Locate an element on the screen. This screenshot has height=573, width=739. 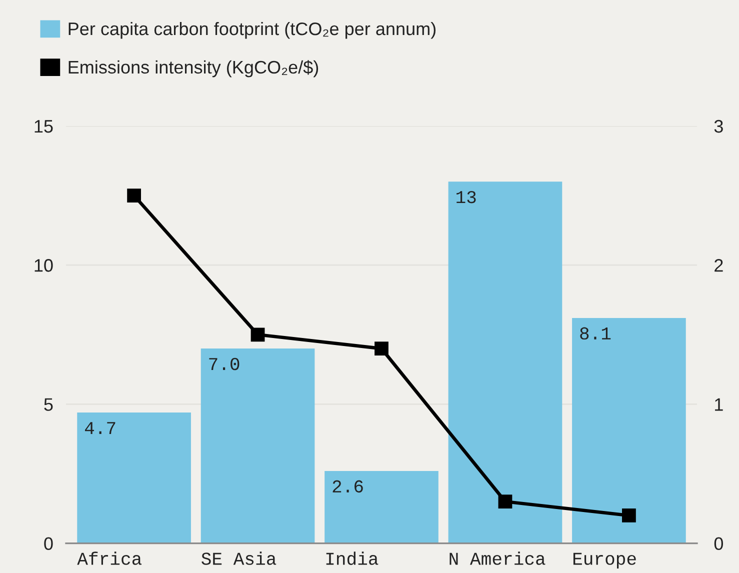
x-tick-label: Europe is located at coordinates (604, 560).